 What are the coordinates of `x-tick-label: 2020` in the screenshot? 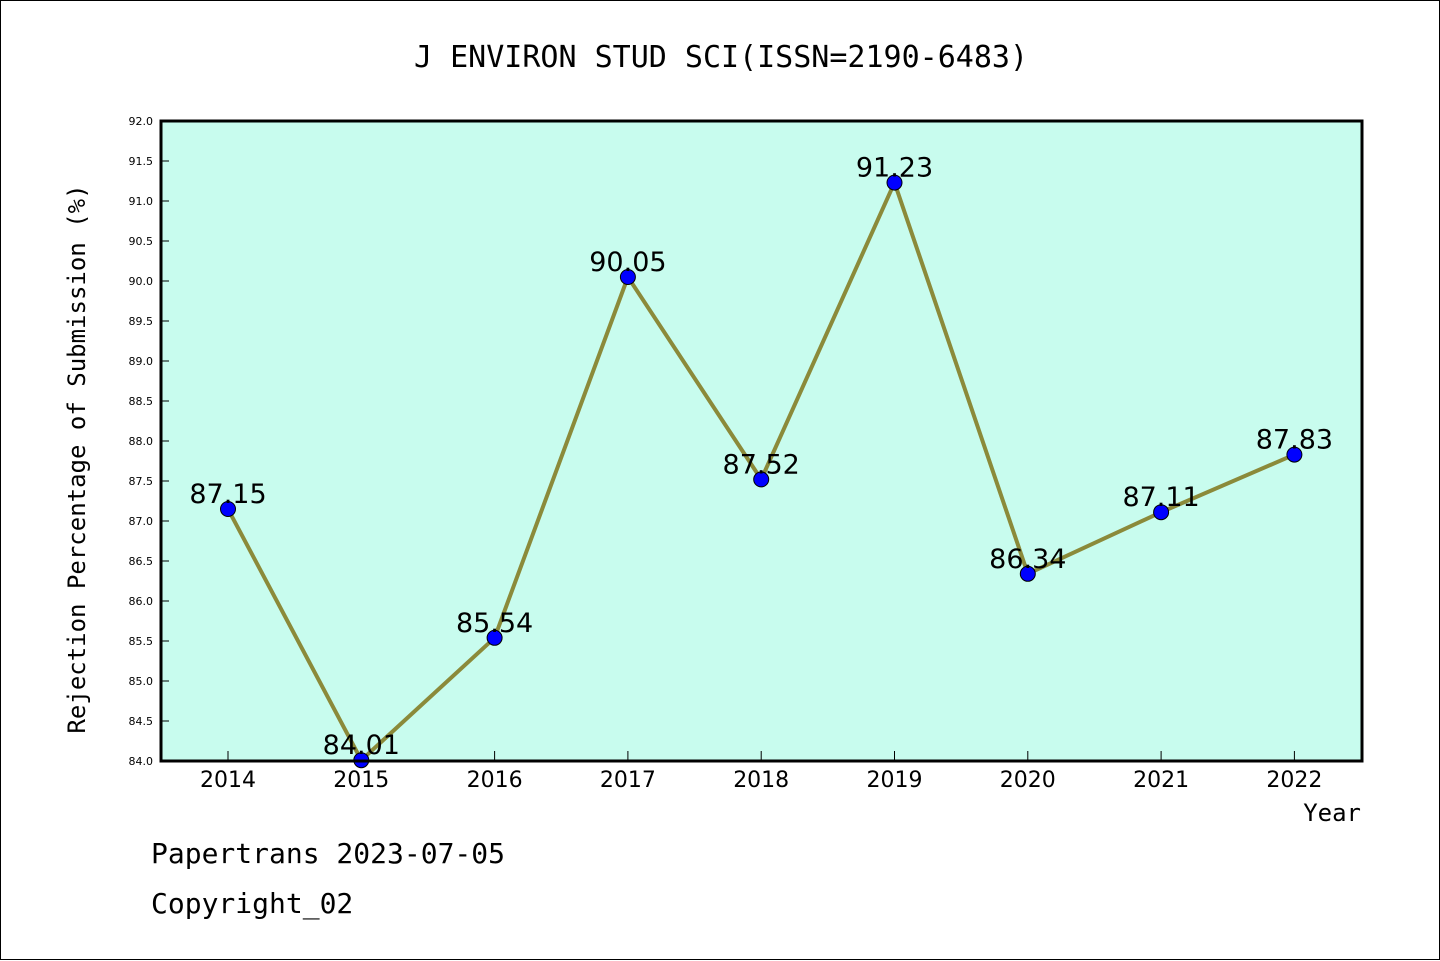 It's located at (1028, 780).